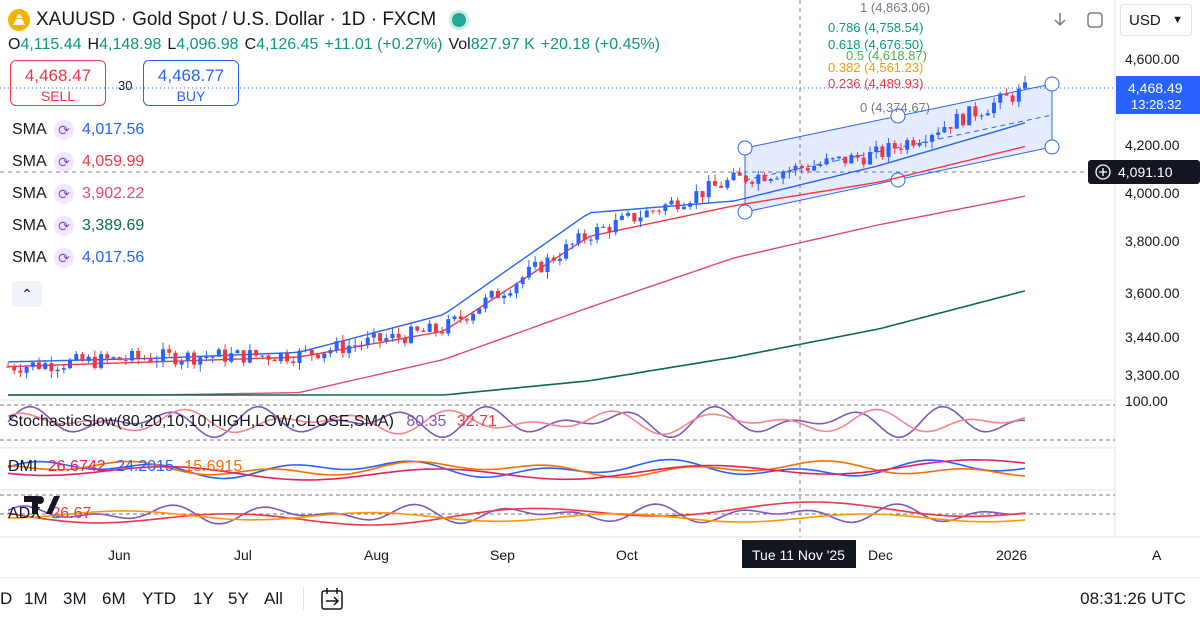  What do you see at coordinates (516, 422) in the screenshot?
I see `stoch-k-line` at bounding box center [516, 422].